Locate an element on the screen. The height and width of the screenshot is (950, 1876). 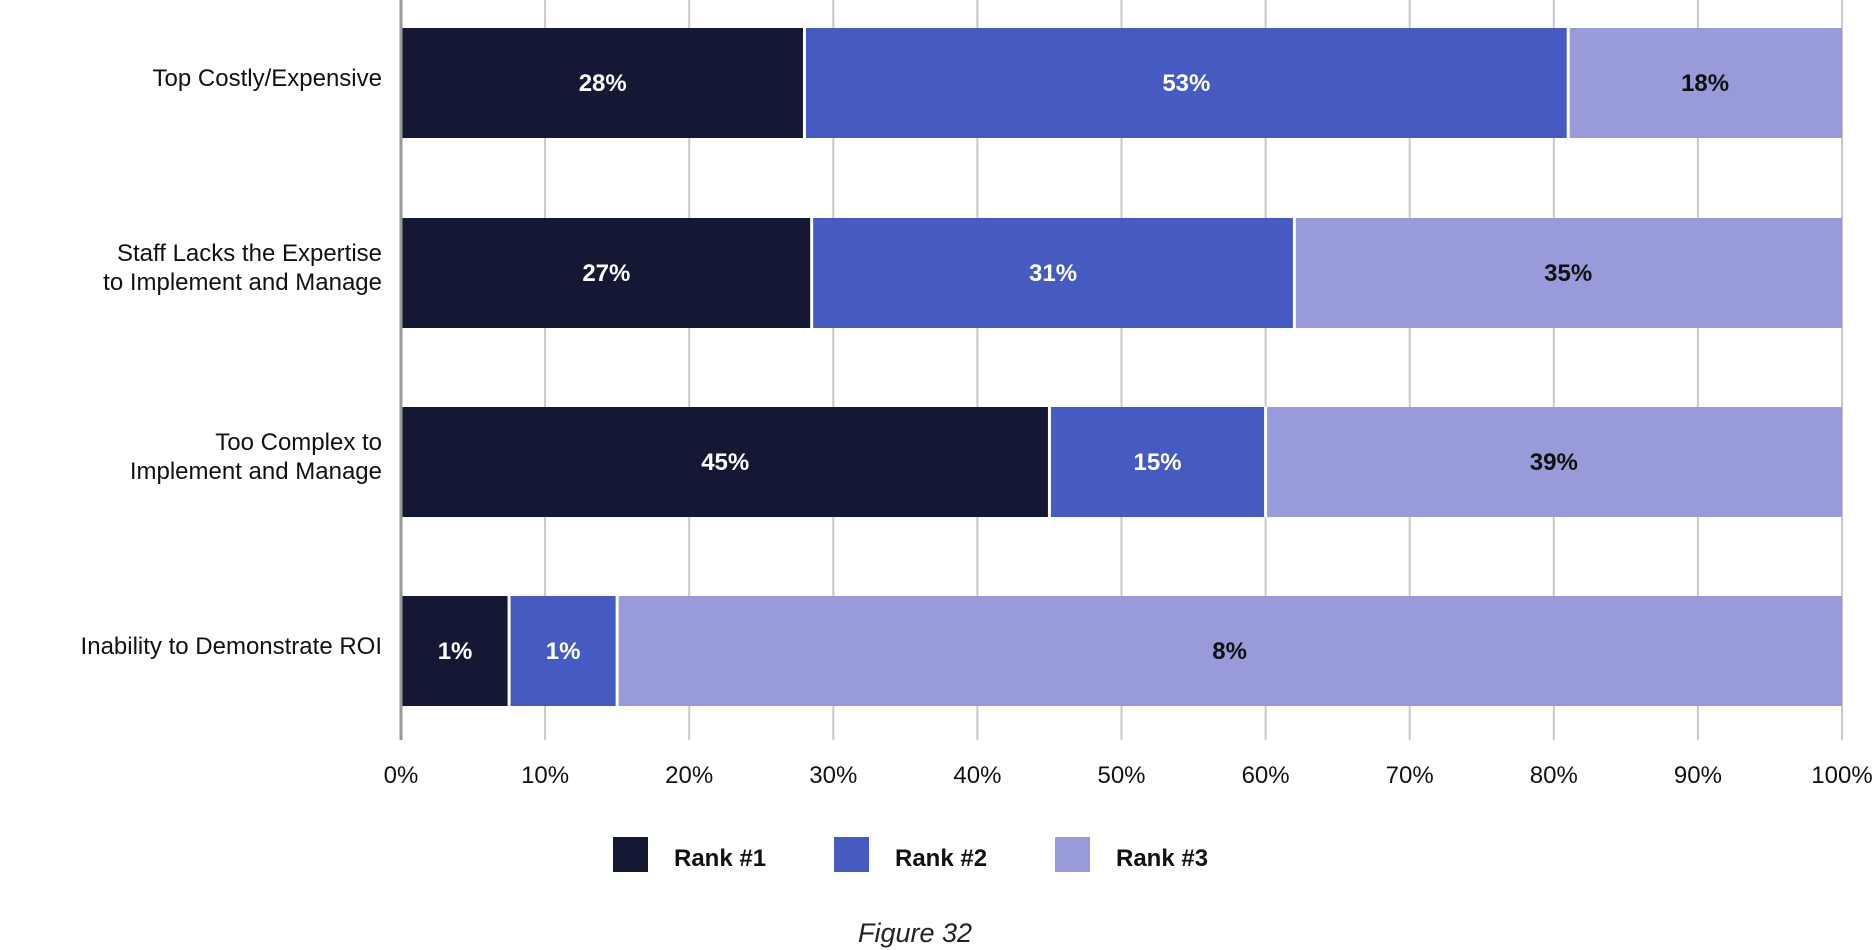
data-label: 27% is located at coordinates (606, 273).